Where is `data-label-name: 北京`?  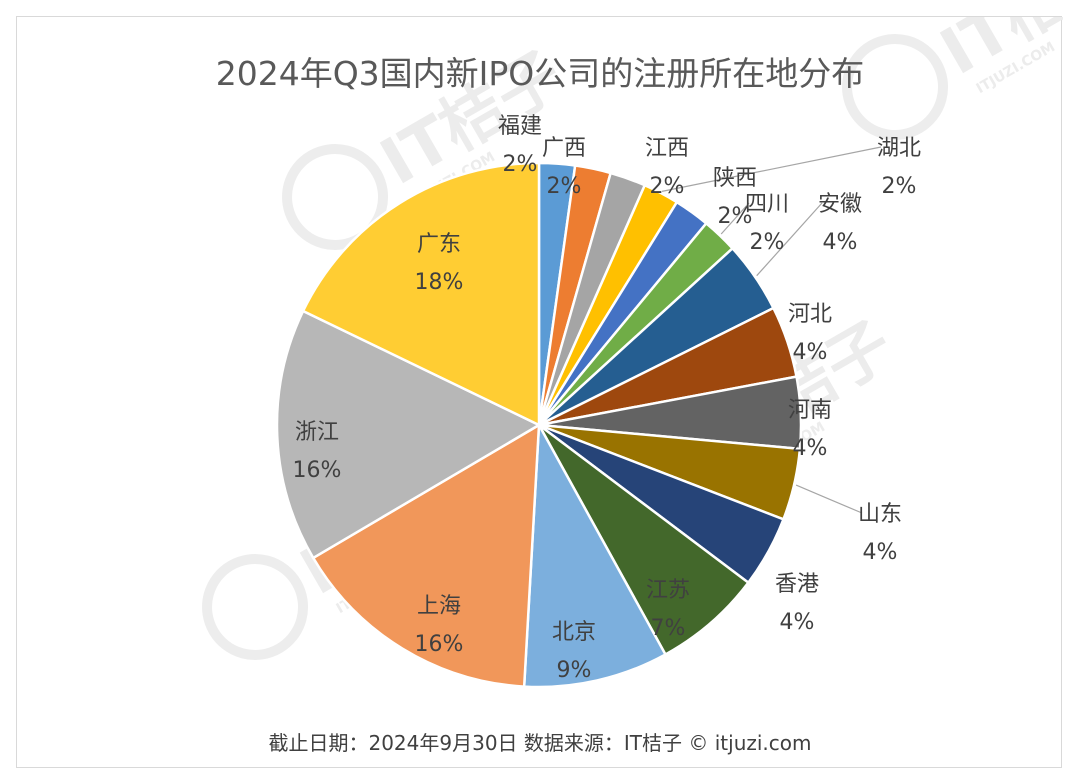 data-label-name: 北京 is located at coordinates (574, 632).